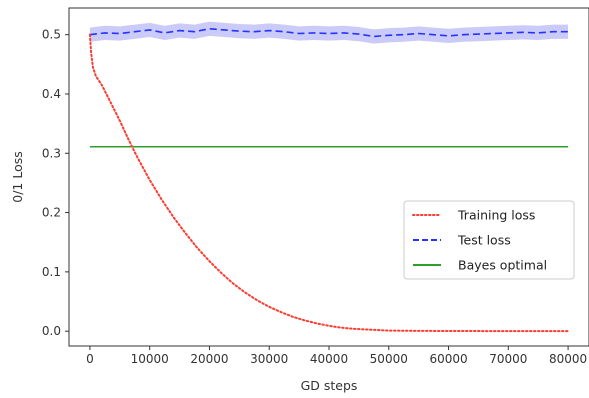  I want to click on x-tick-label: 30000, so click(269, 359).